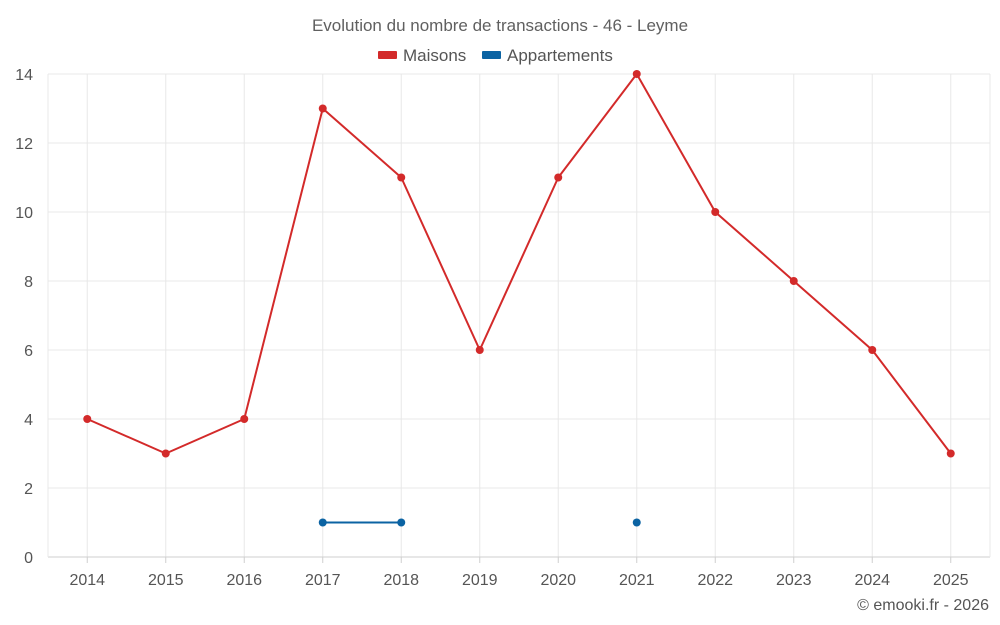  Describe the element at coordinates (28, 489) in the screenshot. I see `y-tick-label: 2` at that location.